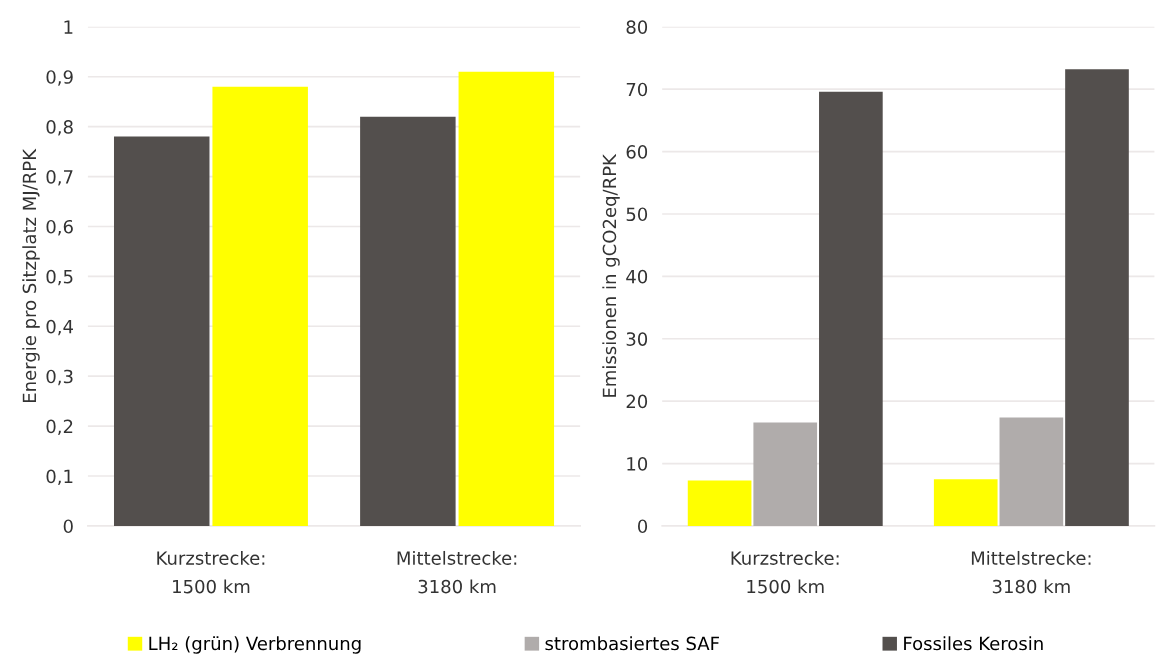 The width and height of the screenshot is (1172, 670). Describe the element at coordinates (59, 327) in the screenshot. I see `y-tick-label: 0,4` at that location.